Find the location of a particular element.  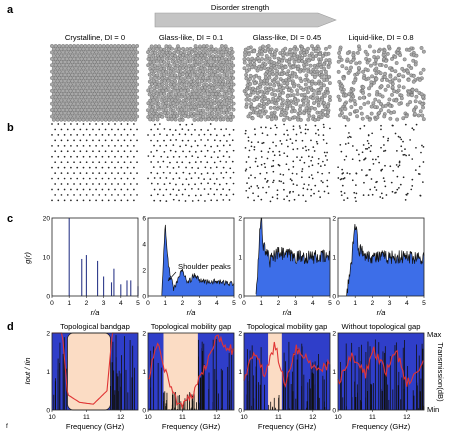

x-tick-label: 0 is located at coordinates (148, 303).